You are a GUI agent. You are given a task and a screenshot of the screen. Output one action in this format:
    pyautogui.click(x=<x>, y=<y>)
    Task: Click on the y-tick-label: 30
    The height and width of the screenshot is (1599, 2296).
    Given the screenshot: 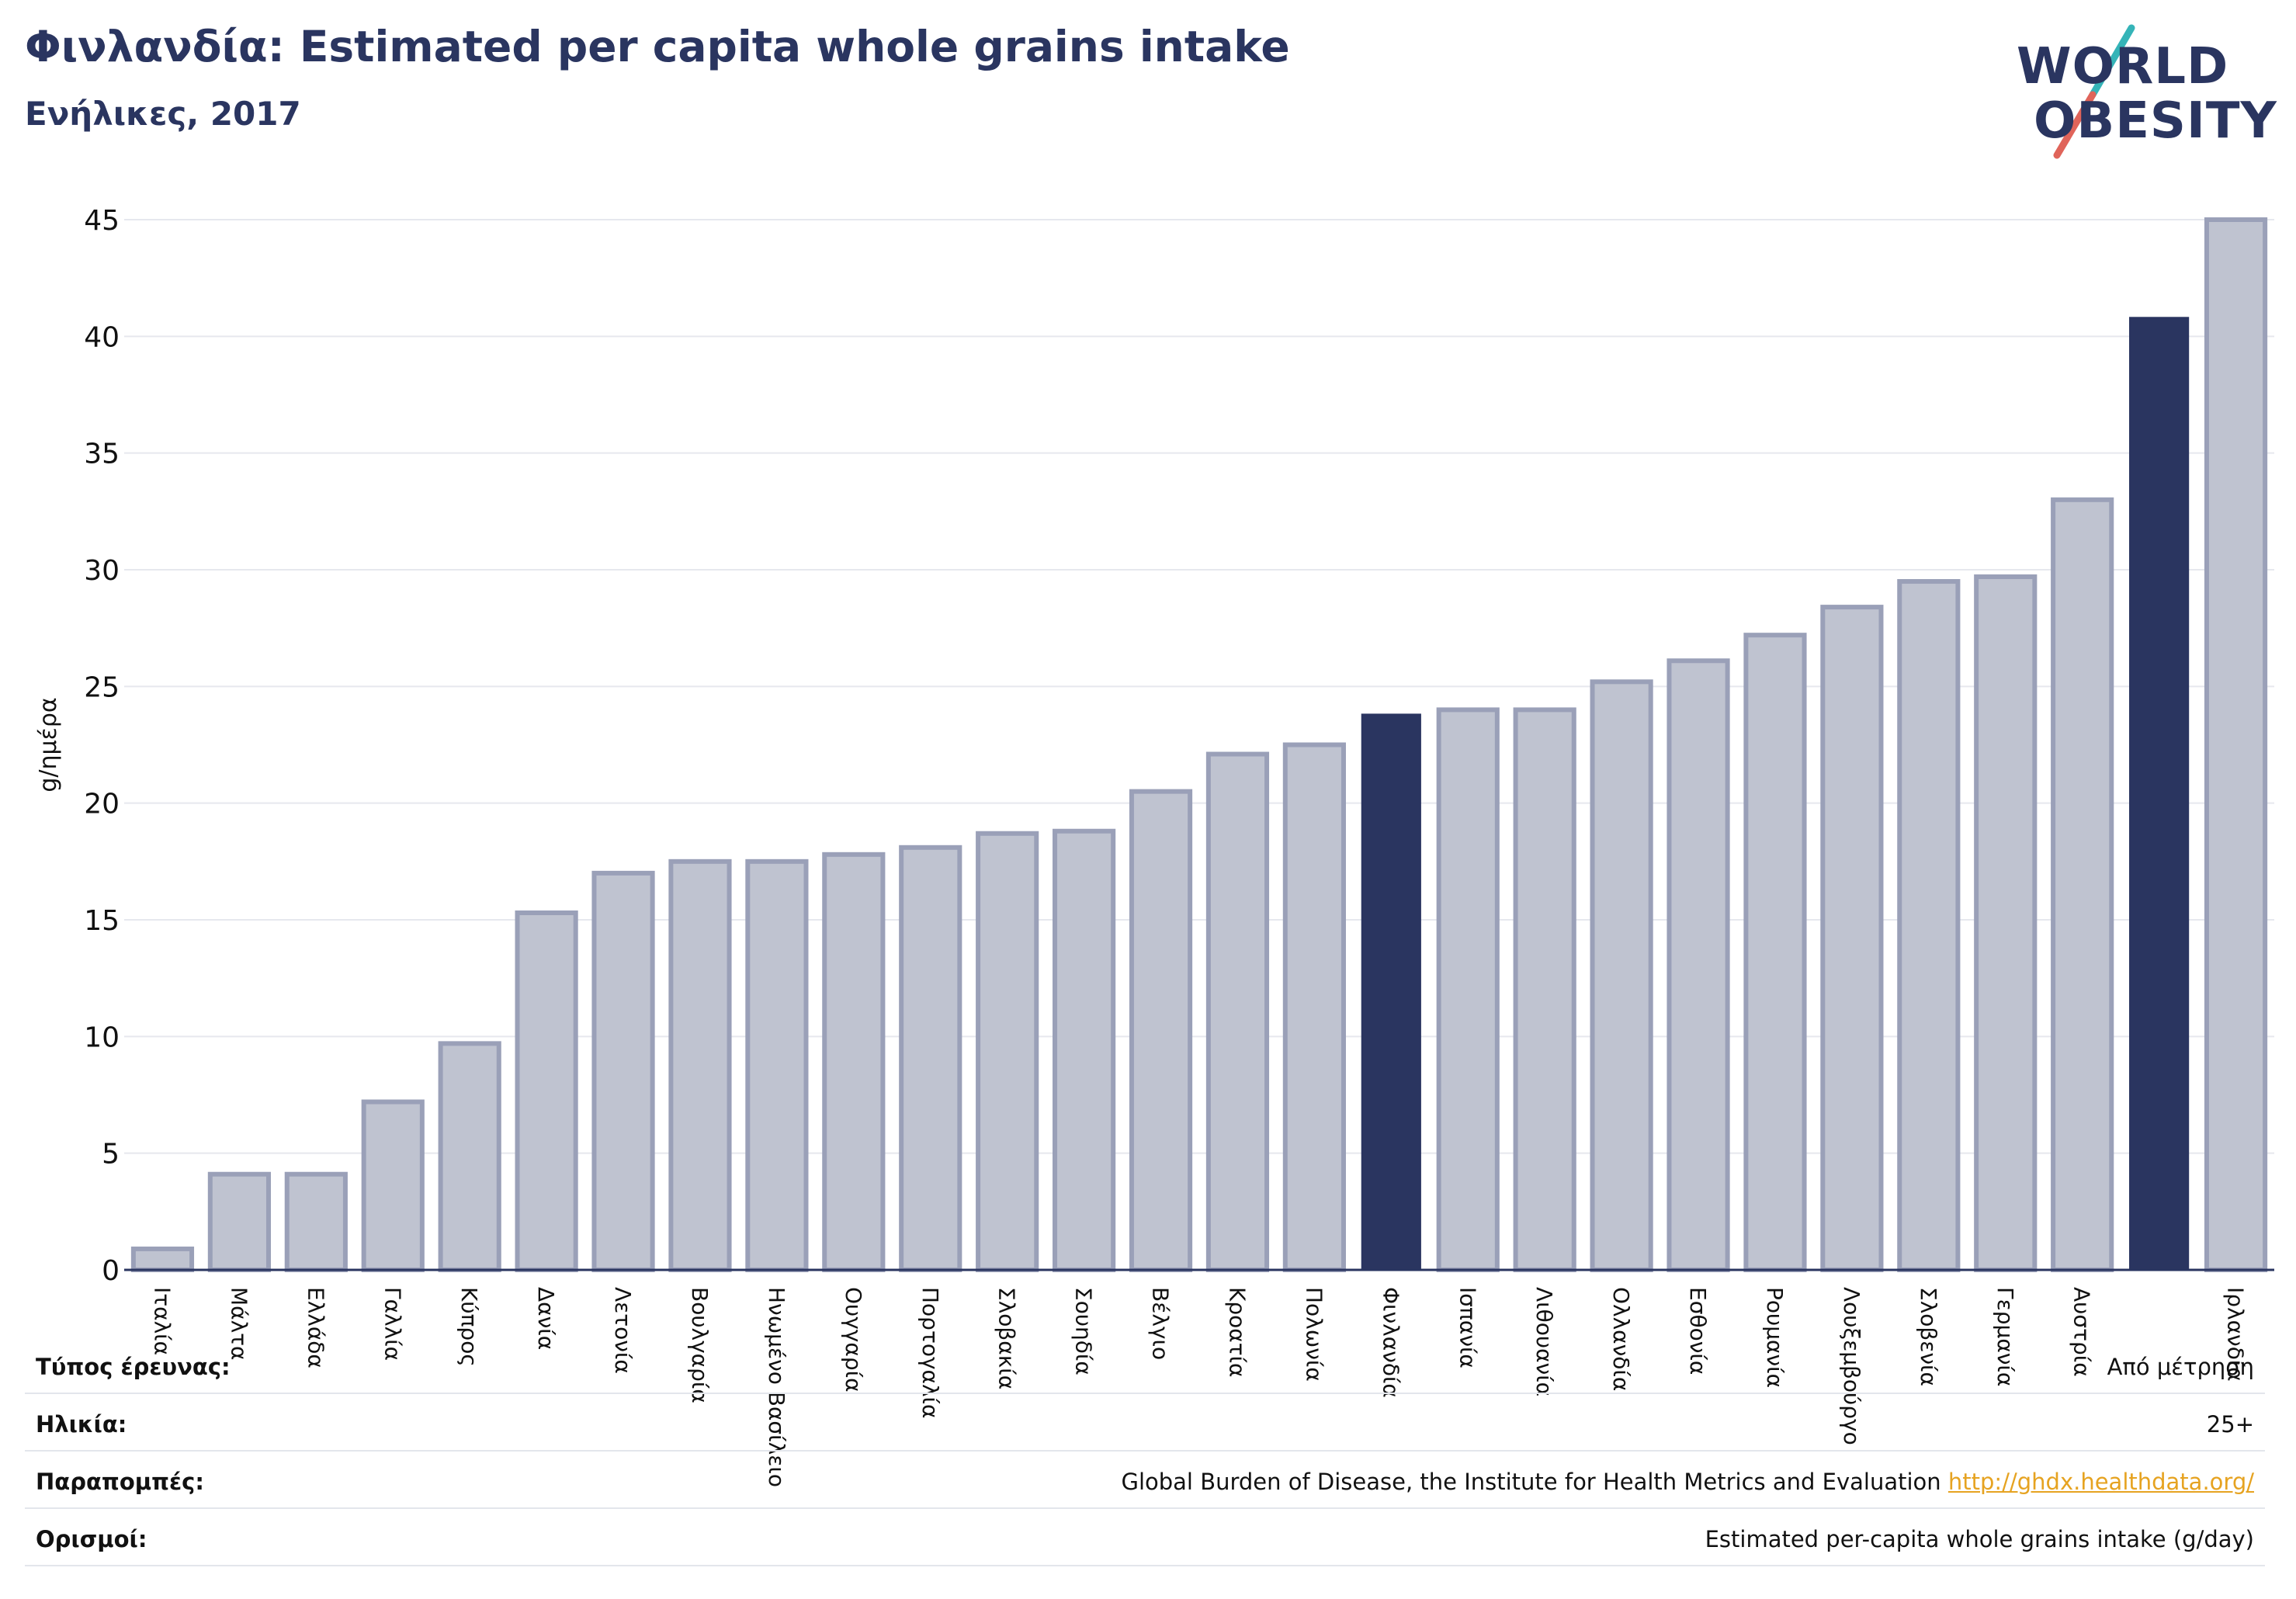 What is the action you would take?
    pyautogui.click(x=102, y=571)
    